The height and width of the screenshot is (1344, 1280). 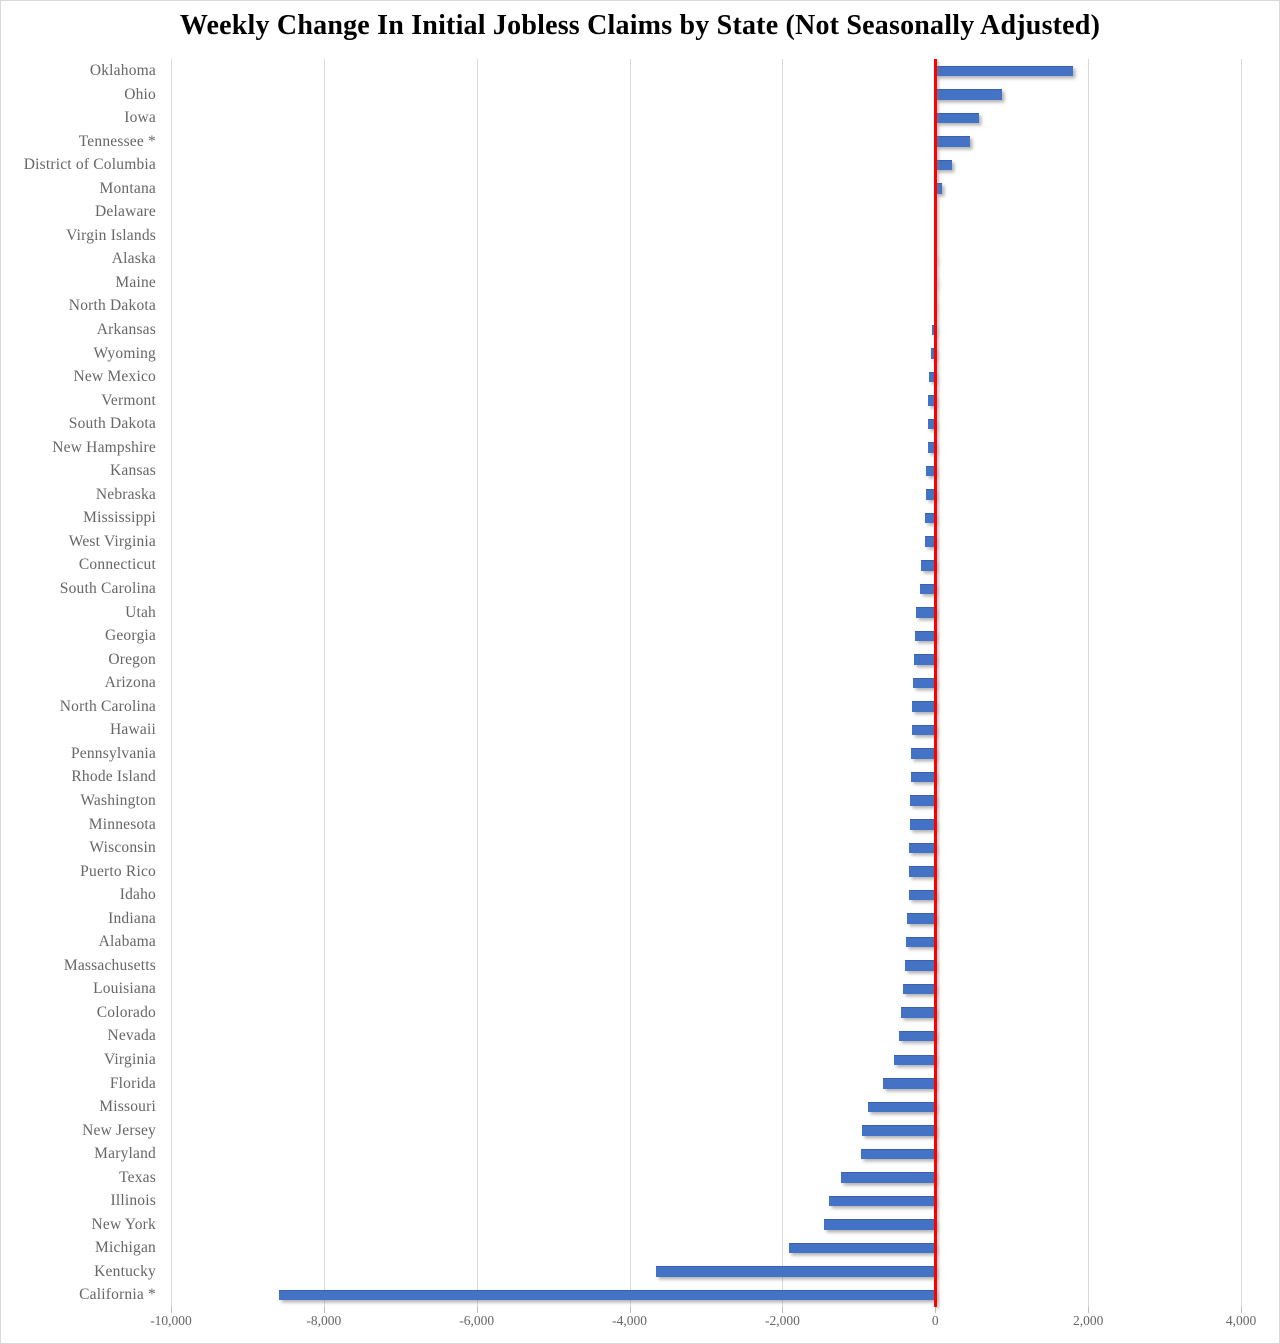 What do you see at coordinates (127, 1107) in the screenshot?
I see `state-label: Missouri` at bounding box center [127, 1107].